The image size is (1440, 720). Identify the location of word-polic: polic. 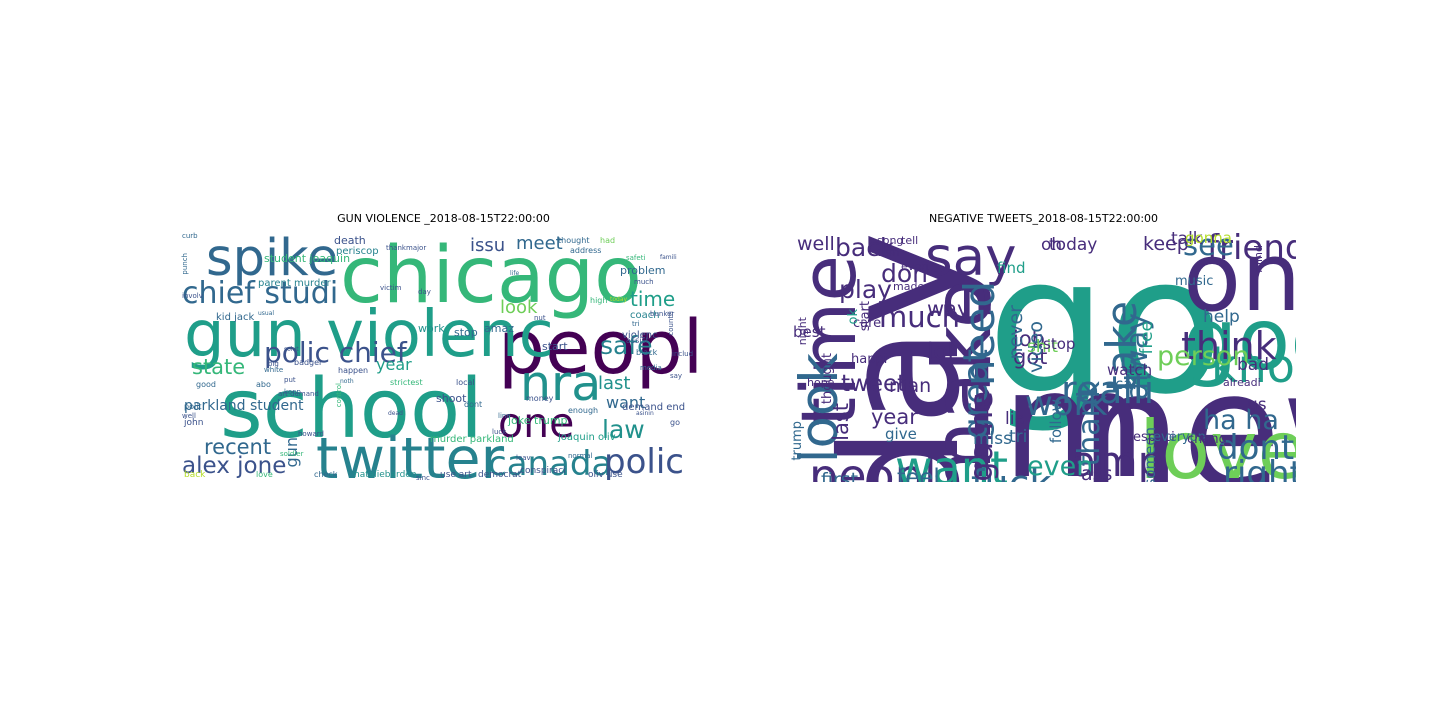
(644, 462).